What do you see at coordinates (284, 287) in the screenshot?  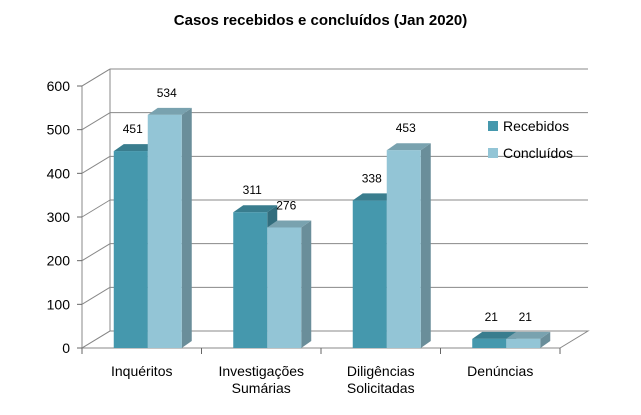 I see `bar-concluídos-1` at bounding box center [284, 287].